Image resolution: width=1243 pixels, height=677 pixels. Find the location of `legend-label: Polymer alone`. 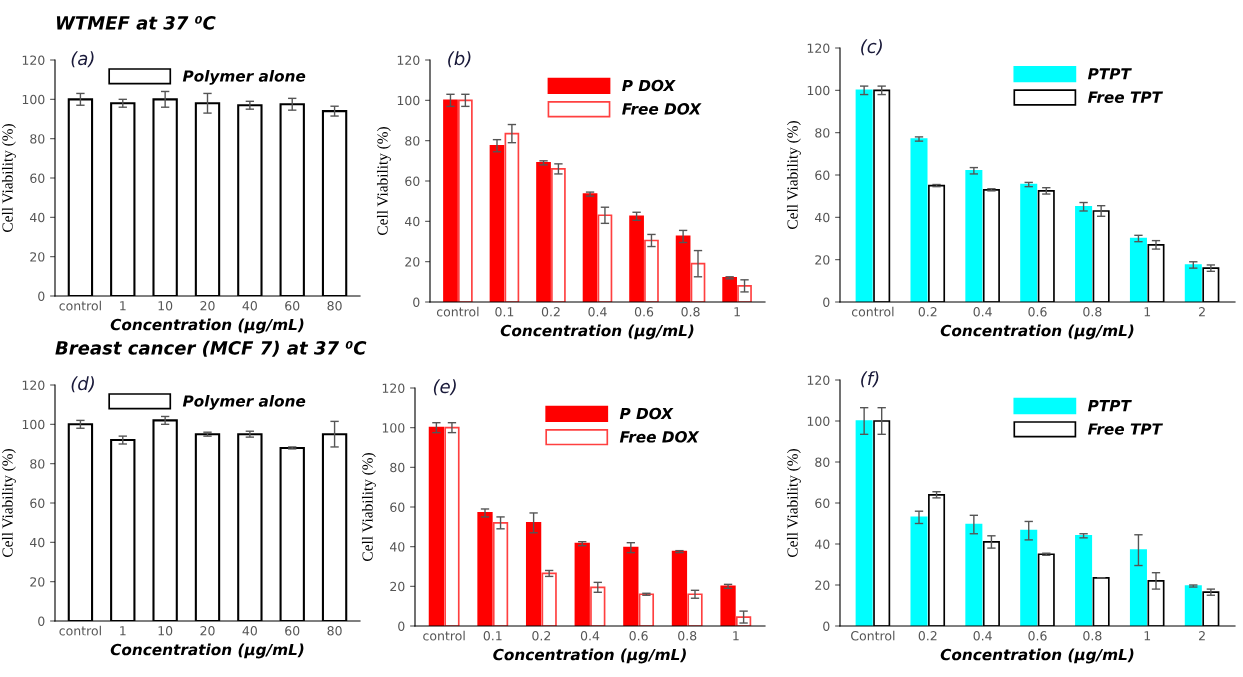

legend-label: Polymer alone is located at coordinates (244, 77).